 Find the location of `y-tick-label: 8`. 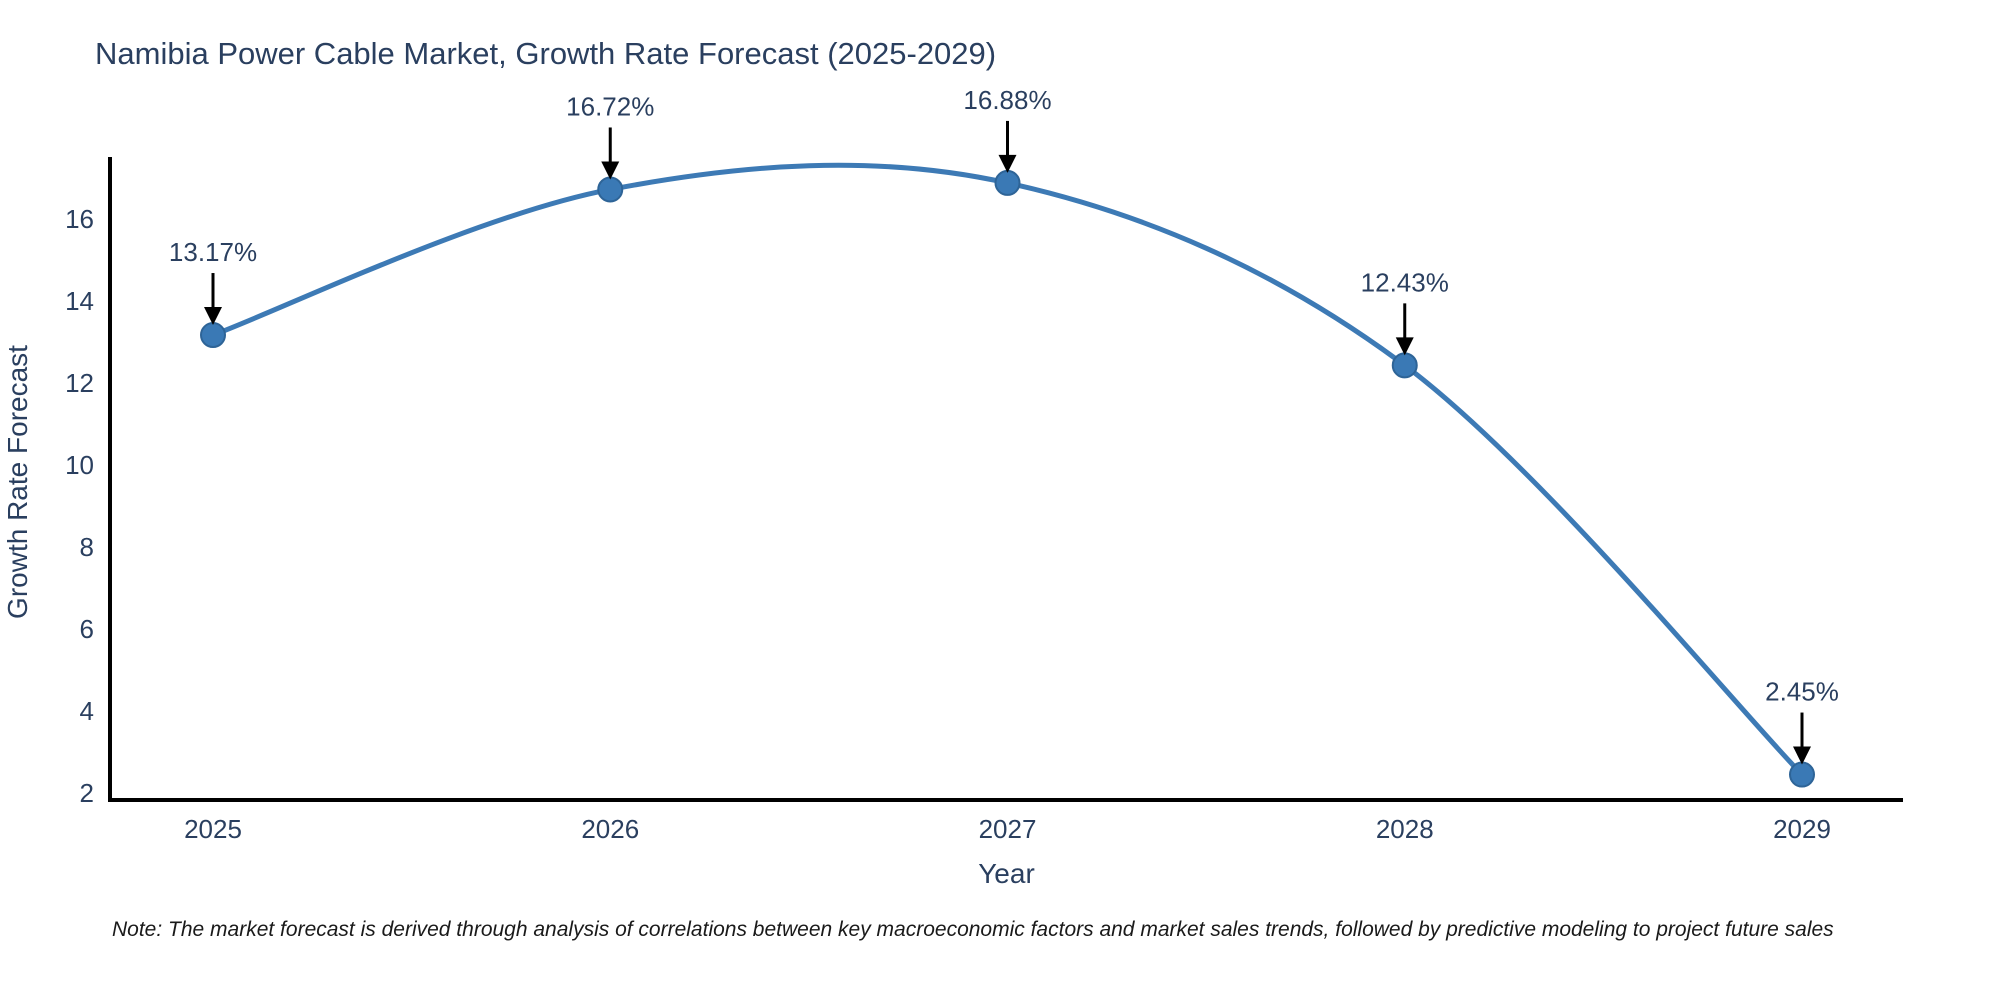

y-tick-label: 8 is located at coordinates (87, 547).